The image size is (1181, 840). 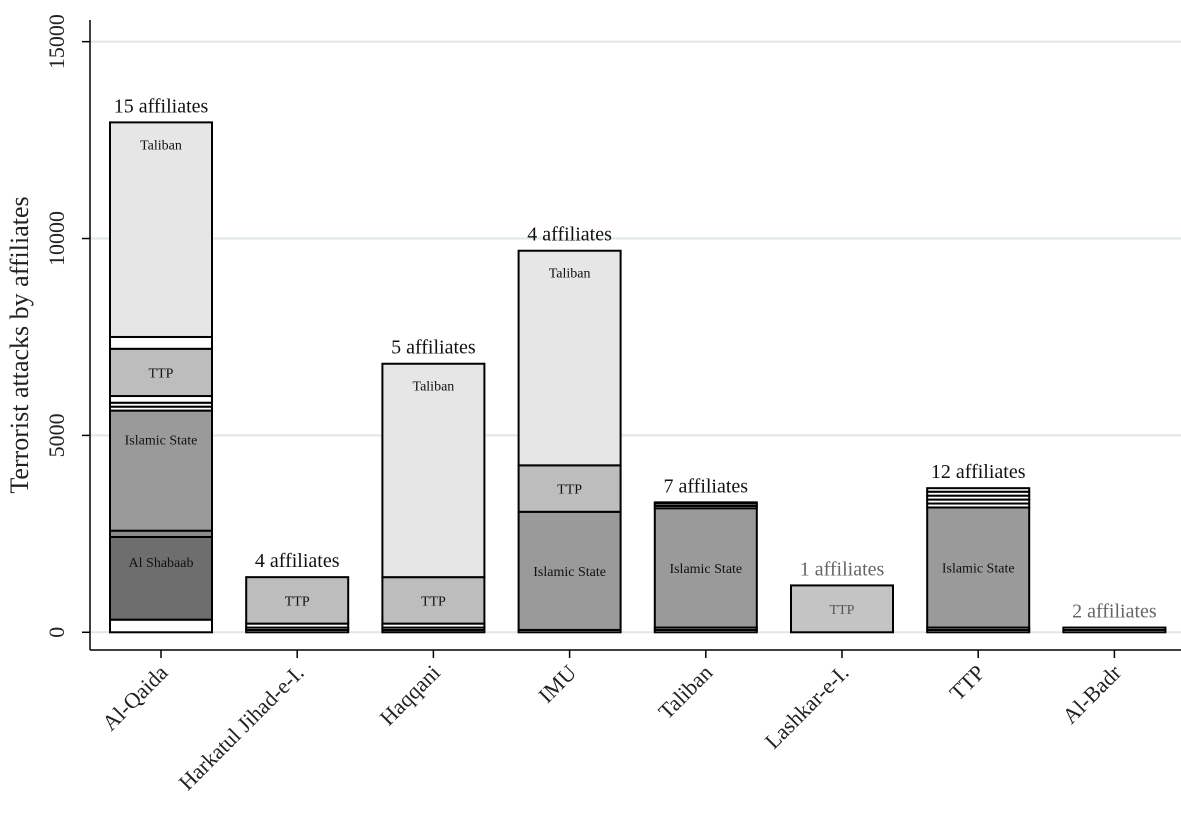 I want to click on affiliate-count-label: 7 affiliates, so click(x=705, y=486).